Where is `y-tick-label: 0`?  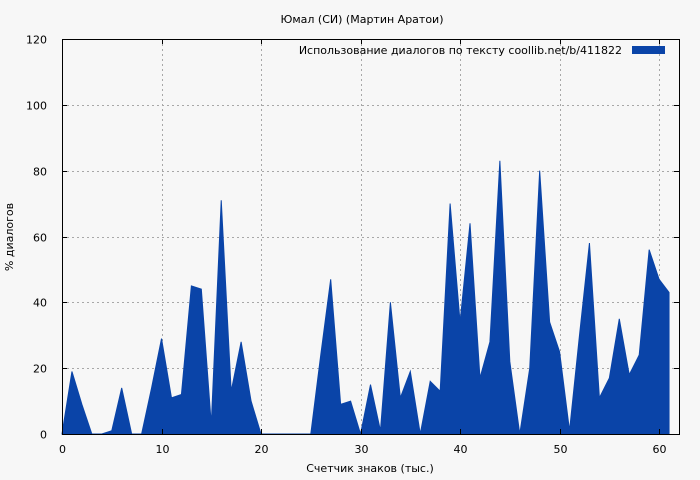
y-tick-label: 0 is located at coordinates (43, 435).